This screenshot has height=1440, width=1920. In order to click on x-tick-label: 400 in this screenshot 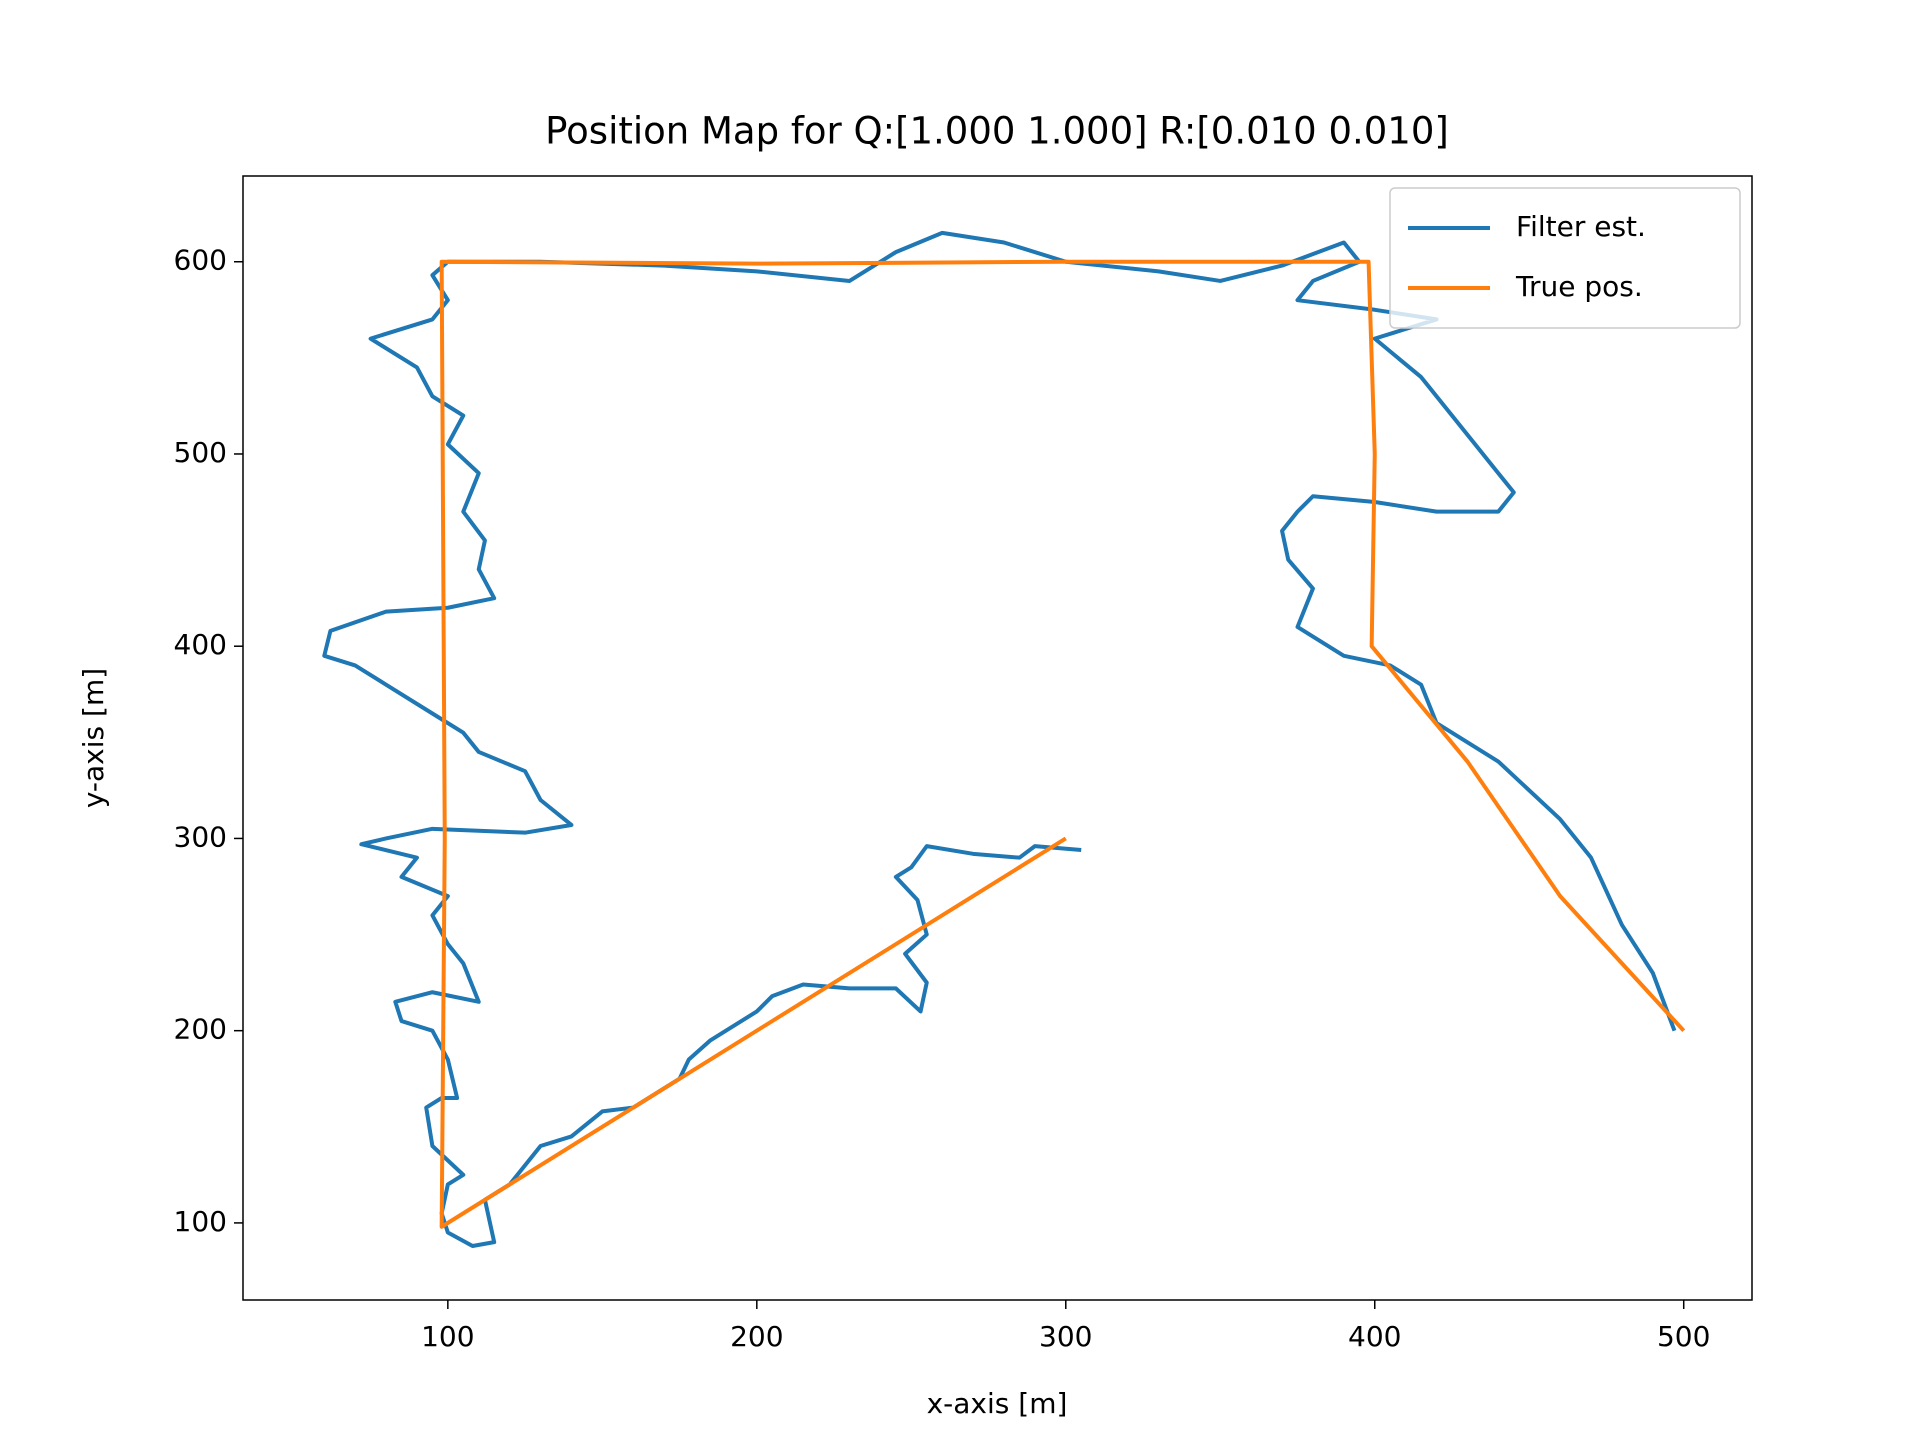, I will do `click(1374, 1336)`.